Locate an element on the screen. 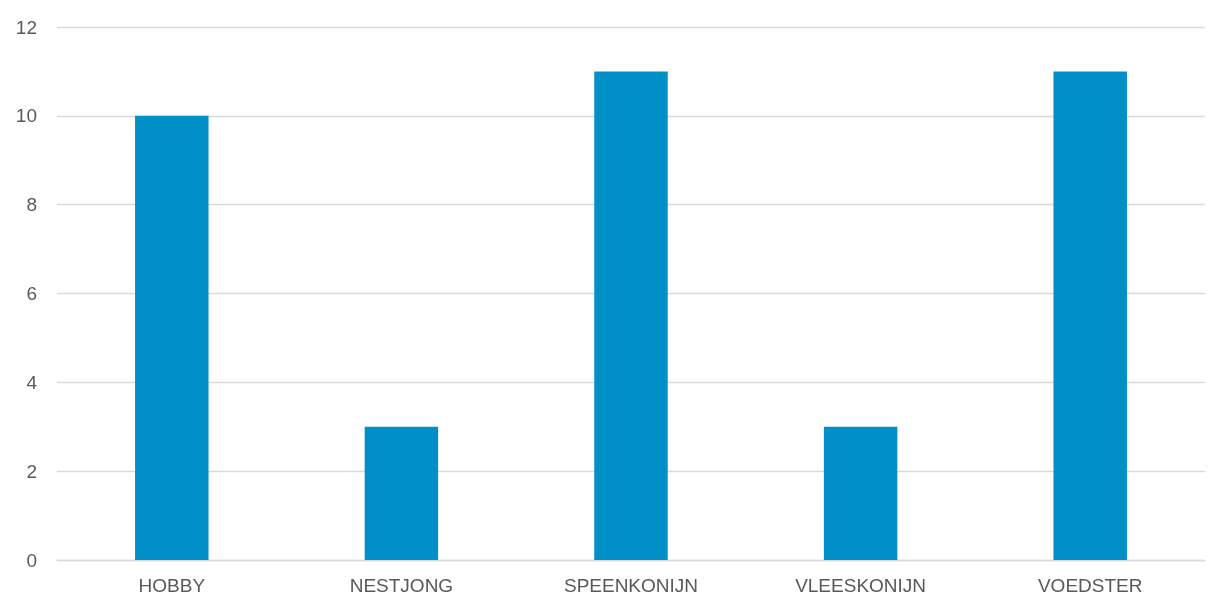 This screenshot has width=1218, height=597. x-tick-label: VLEESKONIJN is located at coordinates (861, 585).